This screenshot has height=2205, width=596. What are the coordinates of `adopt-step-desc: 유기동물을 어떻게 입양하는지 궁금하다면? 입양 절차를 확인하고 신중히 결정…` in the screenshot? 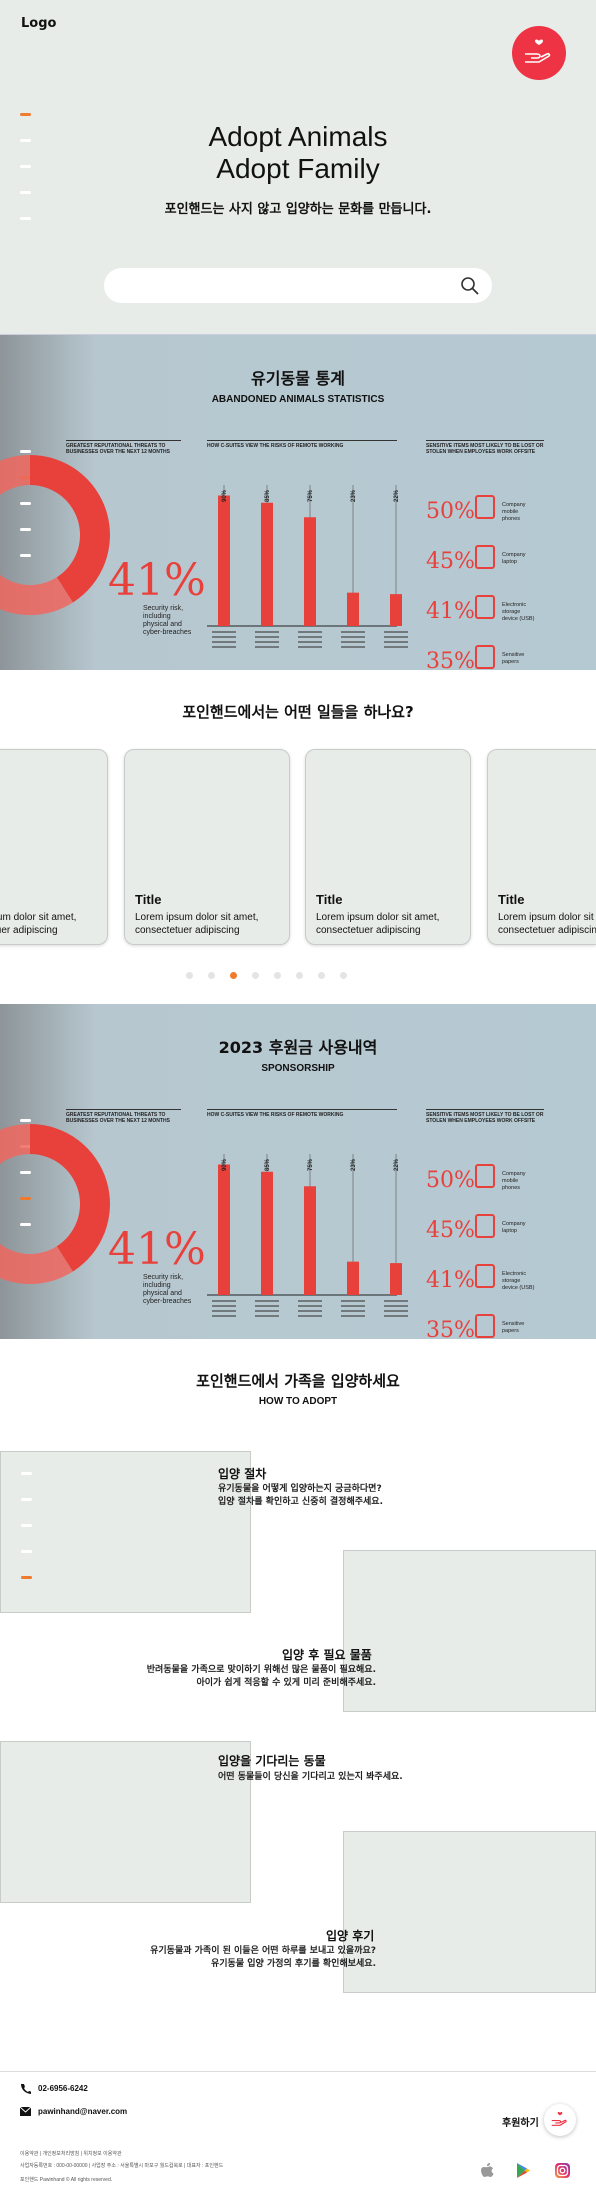 It's located at (300, 1495).